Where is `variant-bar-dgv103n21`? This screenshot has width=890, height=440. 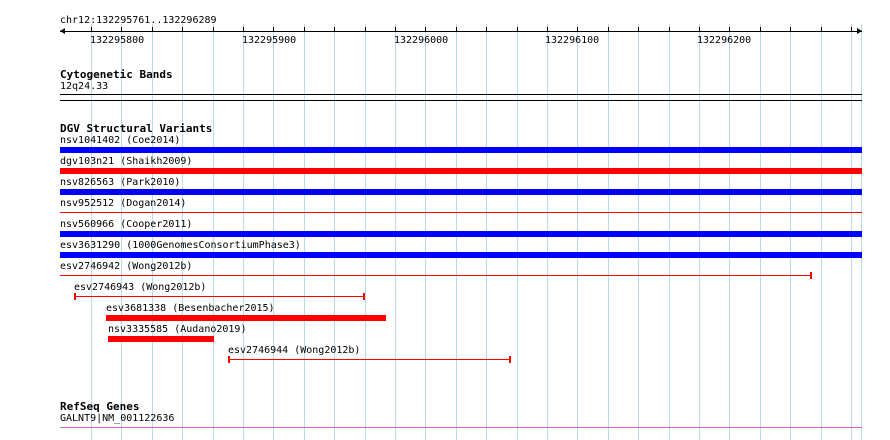 variant-bar-dgv103n21 is located at coordinates (461, 171).